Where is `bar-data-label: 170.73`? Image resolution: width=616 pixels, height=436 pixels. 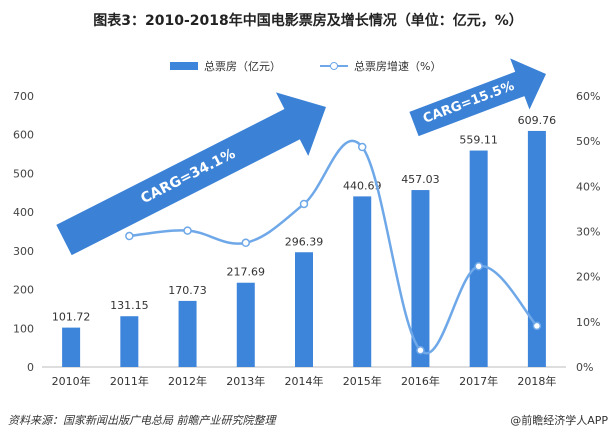 bar-data-label: 170.73 is located at coordinates (187, 290).